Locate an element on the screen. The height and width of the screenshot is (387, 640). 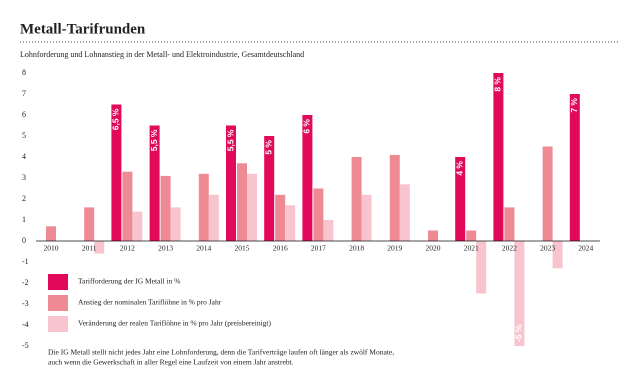
value-label: 5 % is located at coordinates (268, 147).